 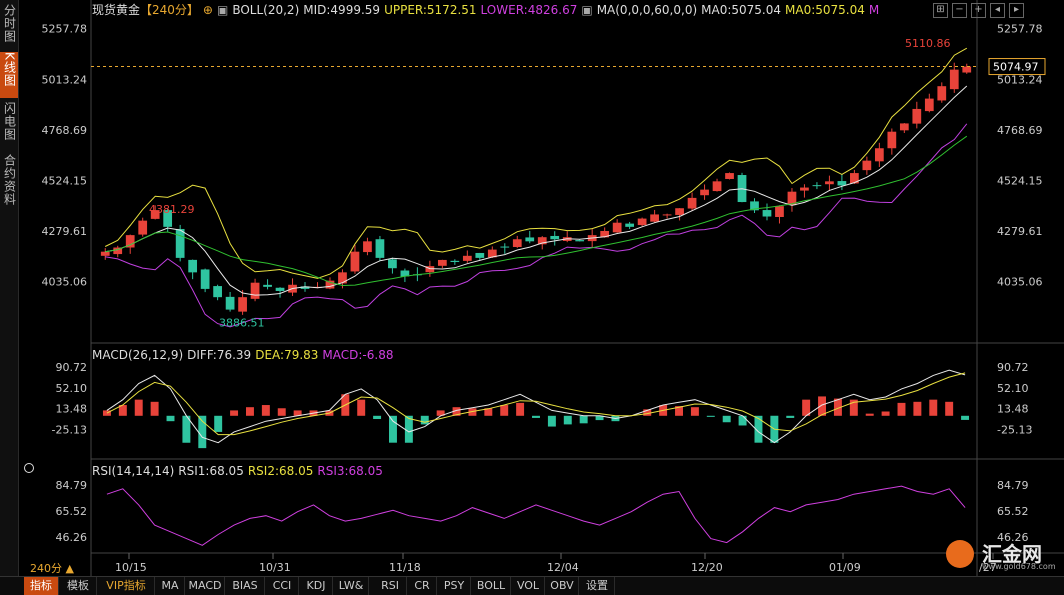 What do you see at coordinates (78, 586) in the screenshot?
I see `toolbar-templates: 模板` at bounding box center [78, 586].